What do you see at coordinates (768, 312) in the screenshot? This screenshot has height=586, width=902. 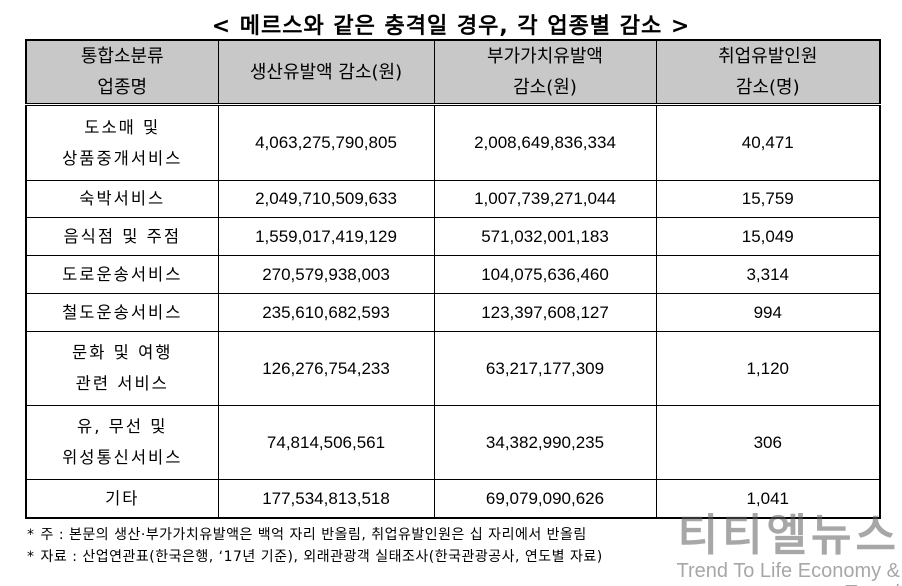 I see `employment-cell: 994` at bounding box center [768, 312].